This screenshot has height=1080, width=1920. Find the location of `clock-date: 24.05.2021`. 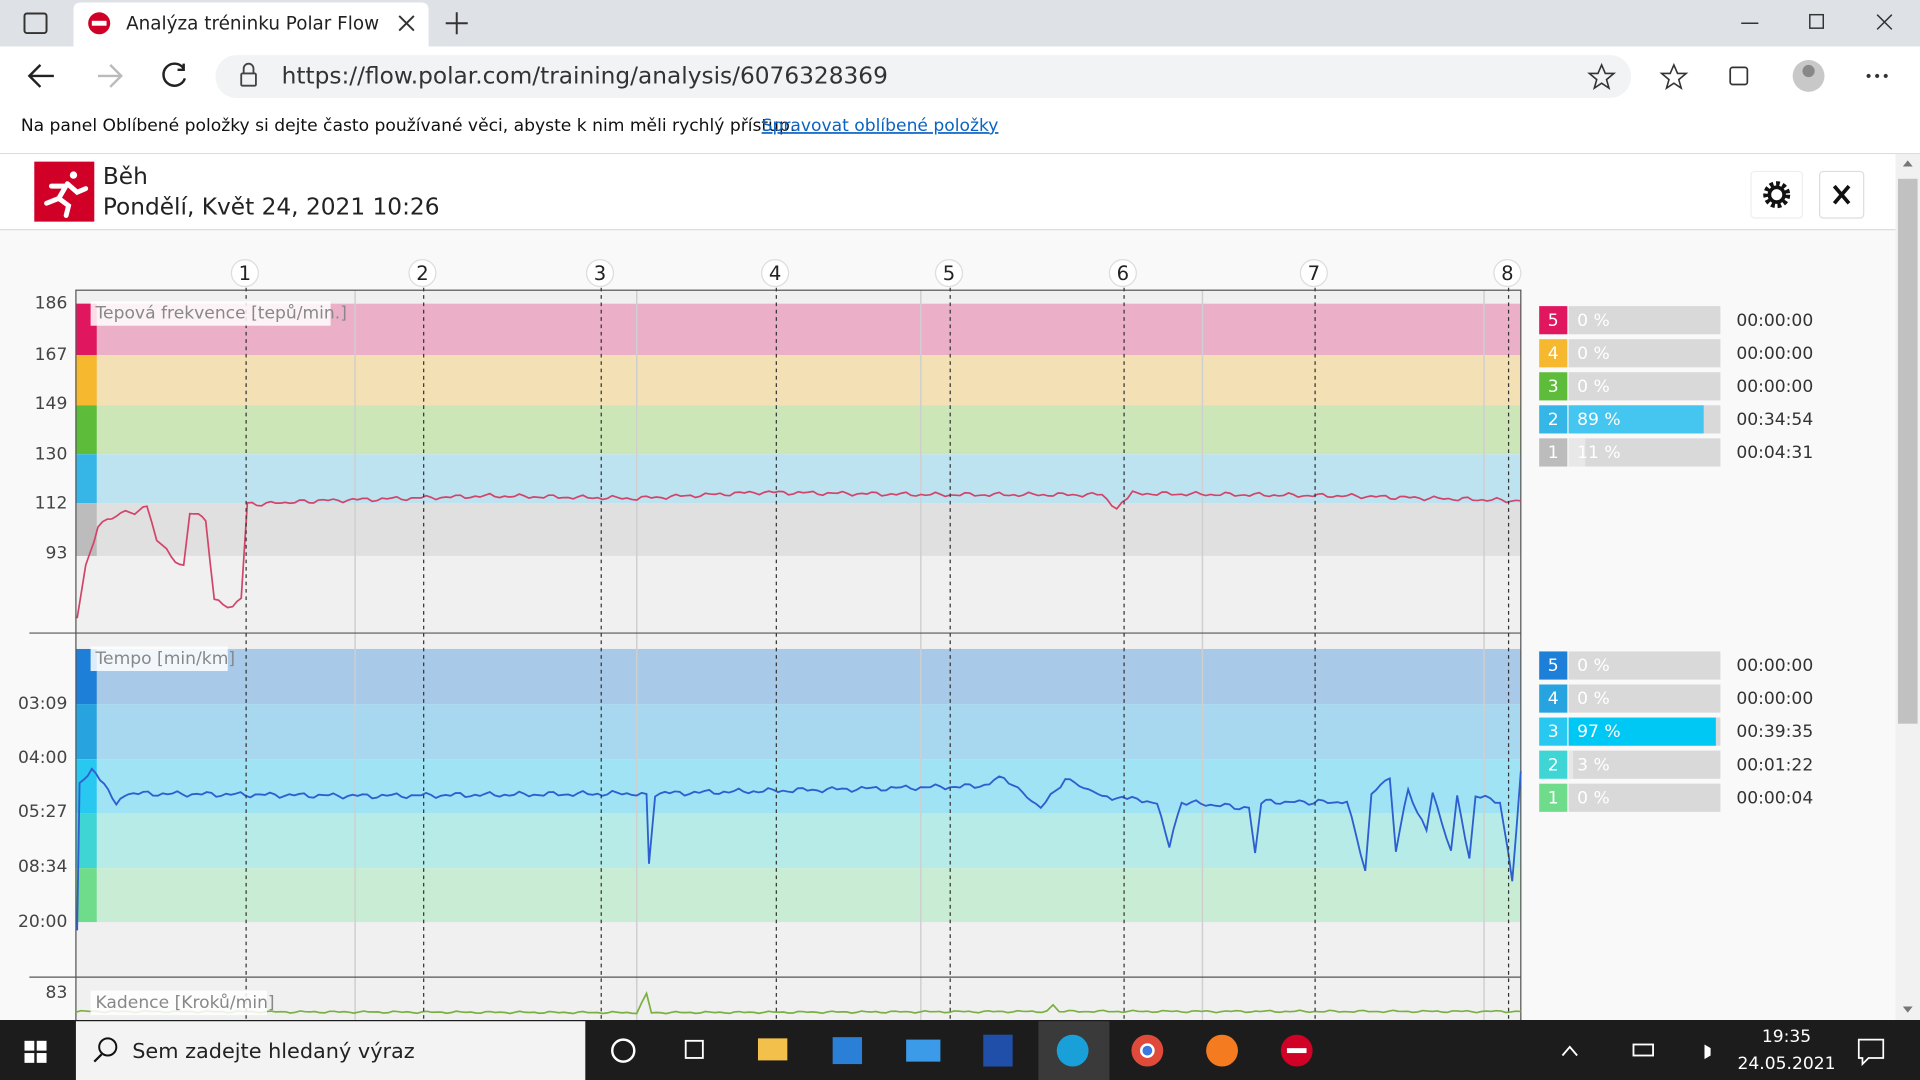

clock-date: 24.05.2021 is located at coordinates (1786, 1064).